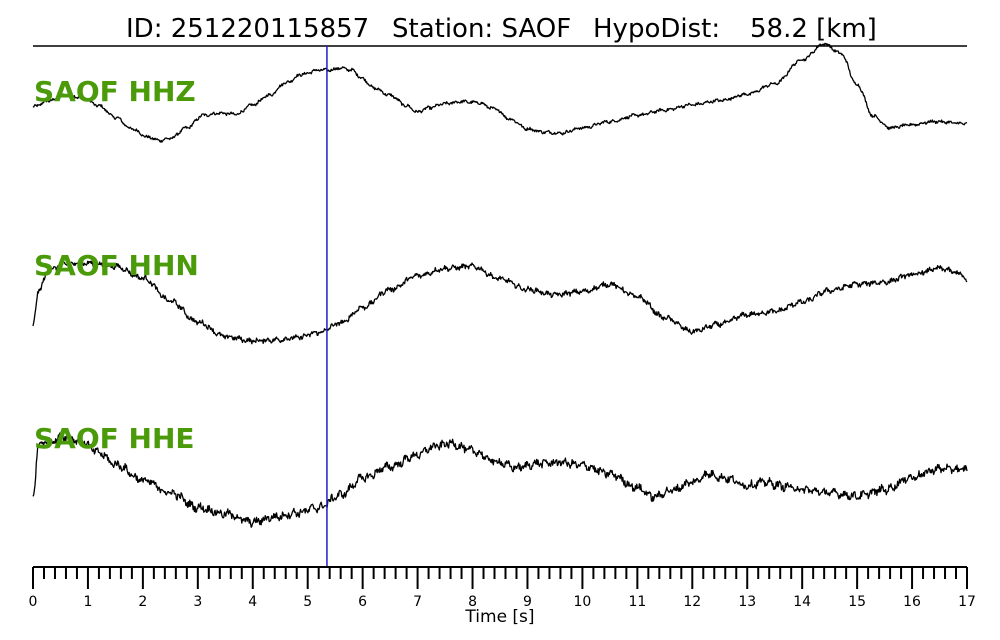 This screenshot has width=1000, height=640. I want to click on channel-label-saof-hhe: SAOF HHE, so click(114, 438).